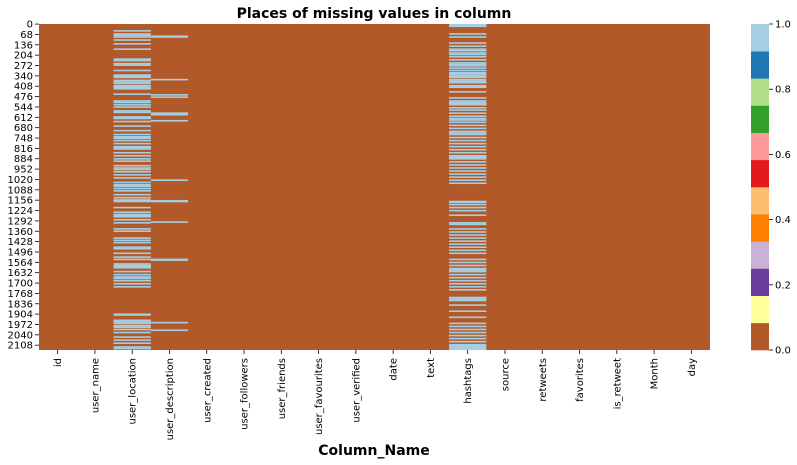 This screenshot has width=797, height=465. I want to click on colorbar: 0.0 0.2 0.4 0.6 0.8 1.0, so click(771, 188).